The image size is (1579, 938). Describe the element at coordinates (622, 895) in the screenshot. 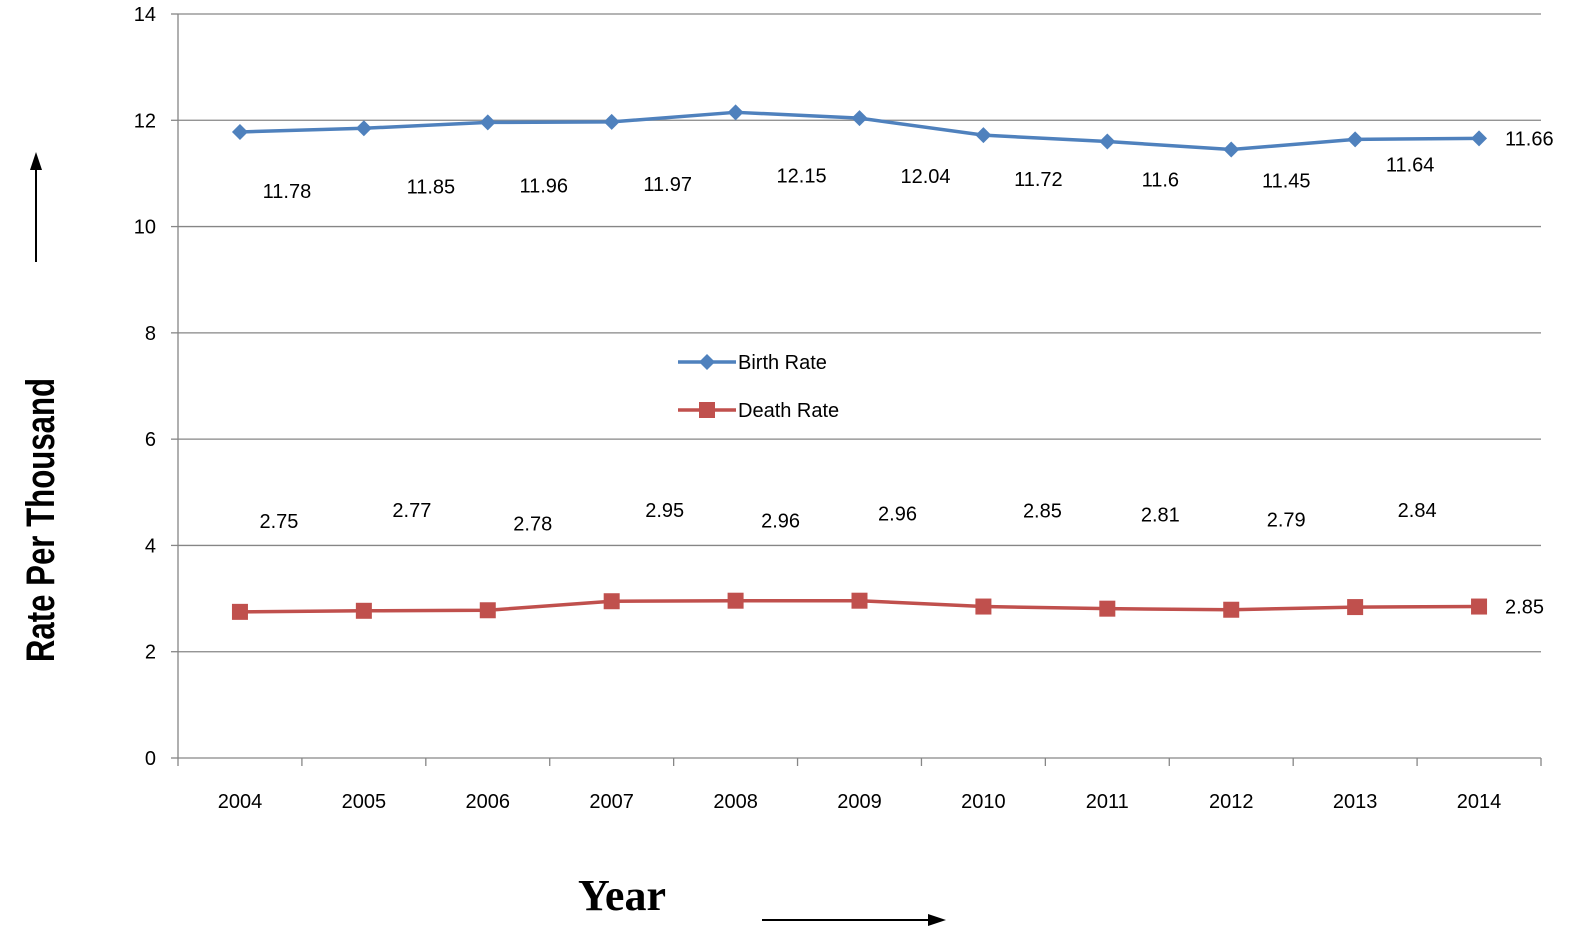

I see `x-axis-title: Year` at that location.